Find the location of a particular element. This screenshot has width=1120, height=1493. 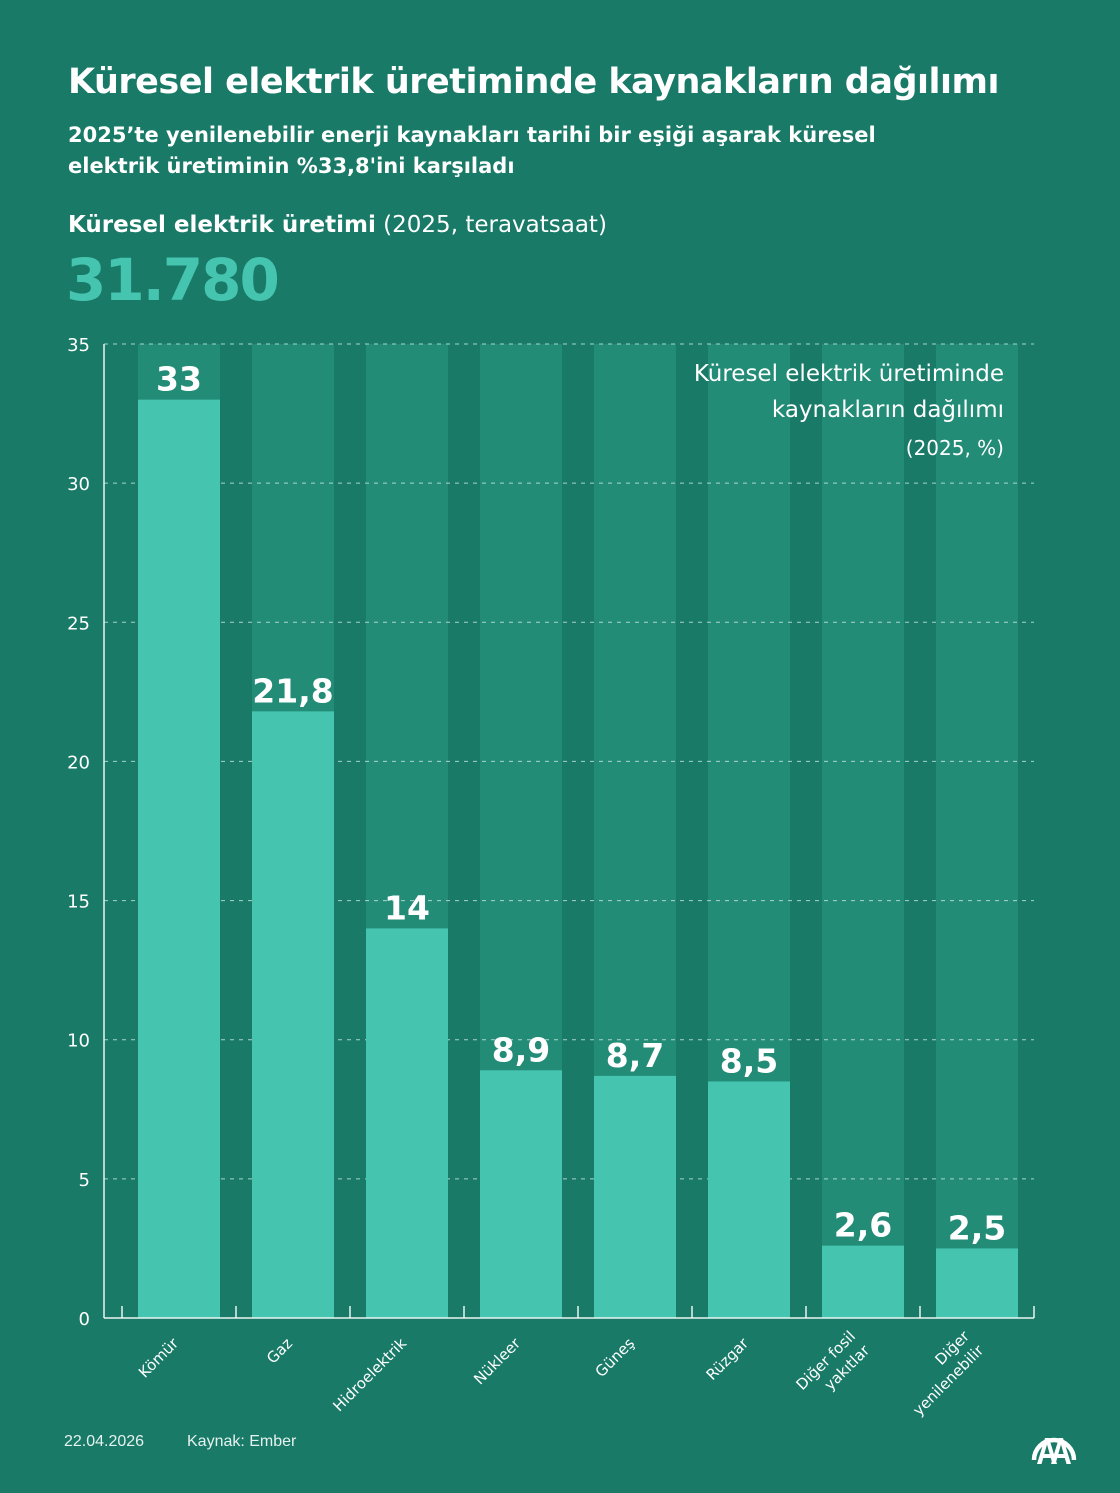

x-tick-label: Gaz is located at coordinates (279, 1350).